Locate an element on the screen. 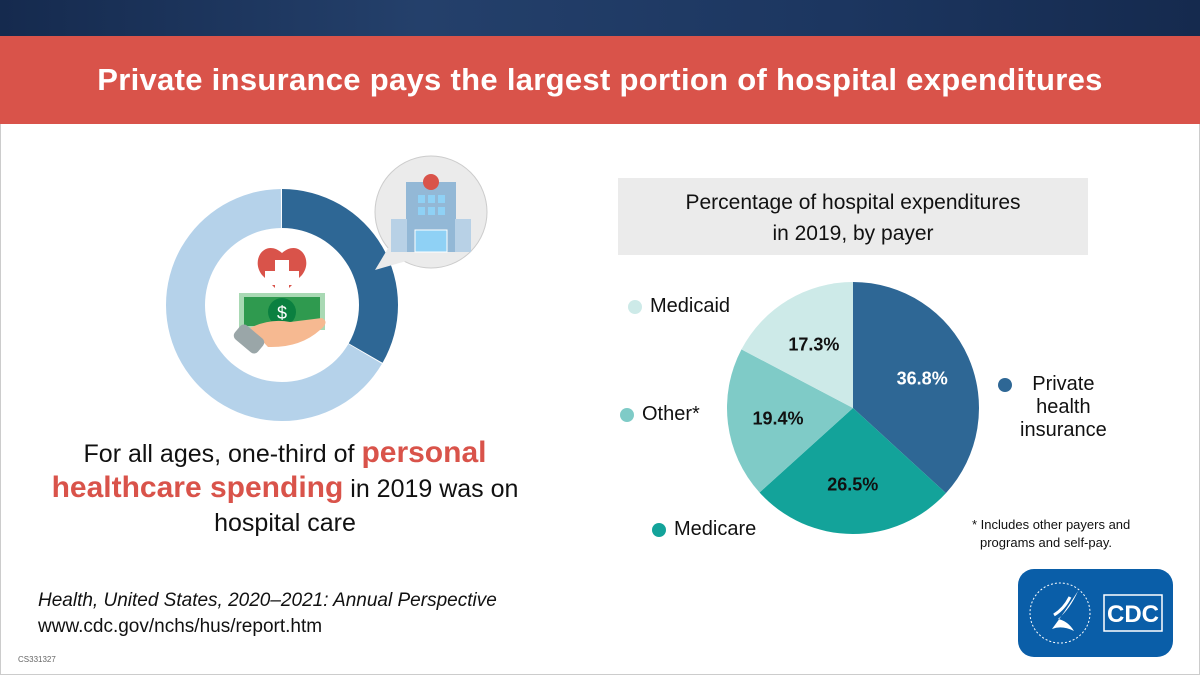  chart-title-line-2: in 2019, by payer is located at coordinates (853, 233).